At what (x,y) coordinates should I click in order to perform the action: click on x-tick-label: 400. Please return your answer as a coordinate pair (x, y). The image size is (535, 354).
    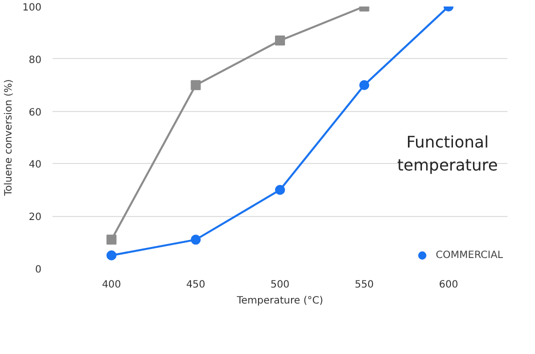
    Looking at the image, I should click on (112, 285).